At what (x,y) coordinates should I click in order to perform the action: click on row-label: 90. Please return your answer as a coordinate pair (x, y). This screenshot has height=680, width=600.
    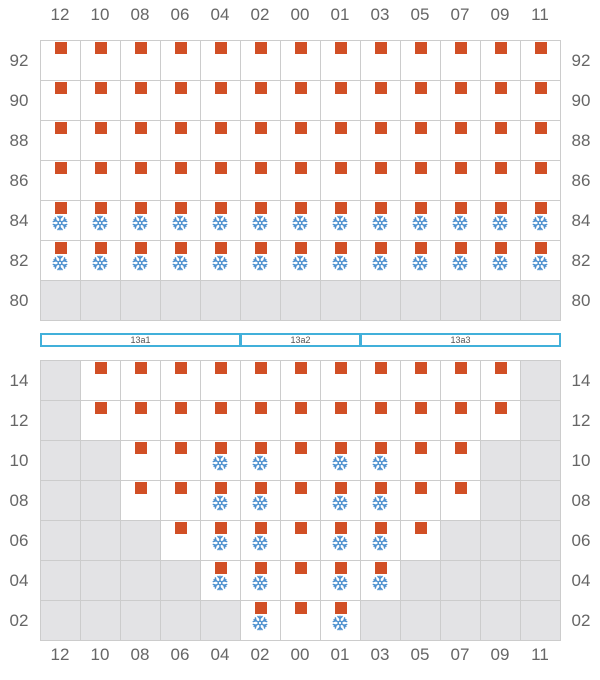
    Looking at the image, I should click on (581, 100).